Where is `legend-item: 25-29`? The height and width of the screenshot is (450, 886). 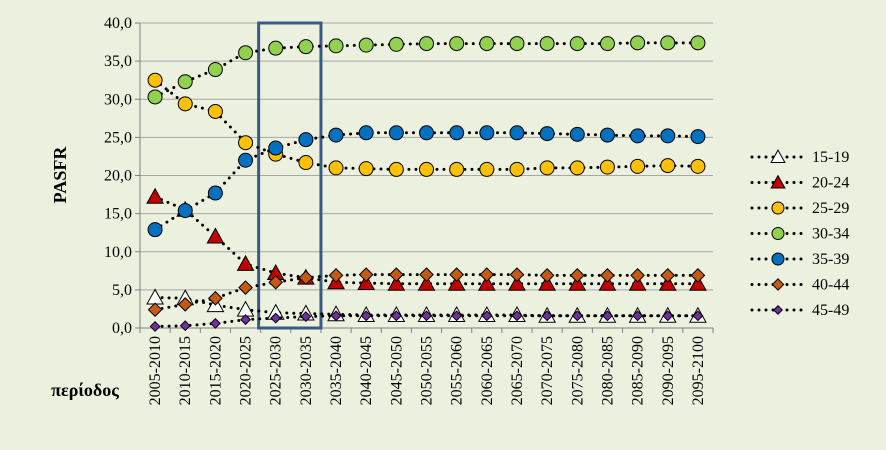 legend-item: 25-29 is located at coordinates (799, 208).